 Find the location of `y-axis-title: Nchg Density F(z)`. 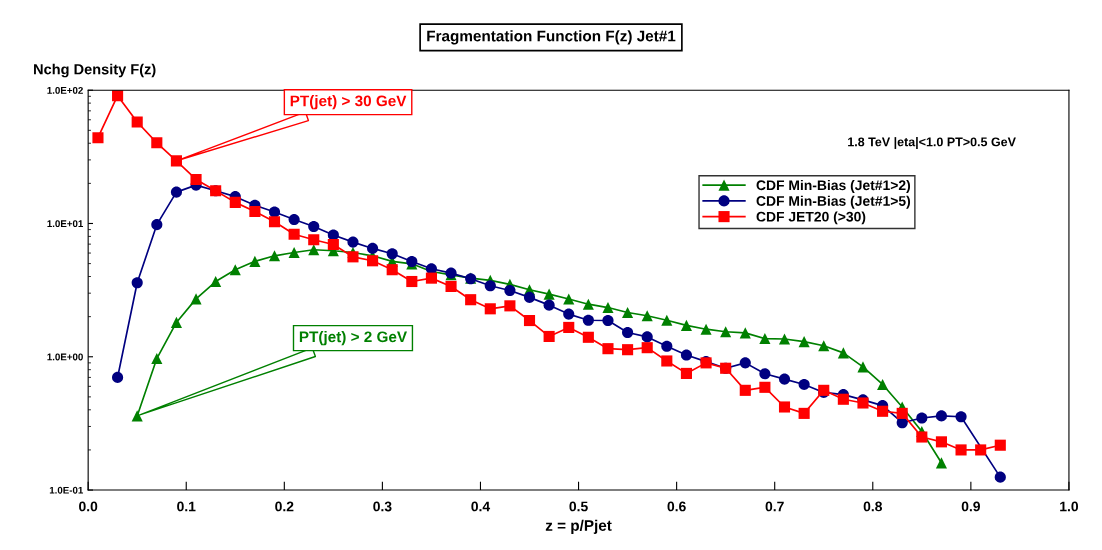

y-axis-title: Nchg Density F(z) is located at coordinates (95, 70).